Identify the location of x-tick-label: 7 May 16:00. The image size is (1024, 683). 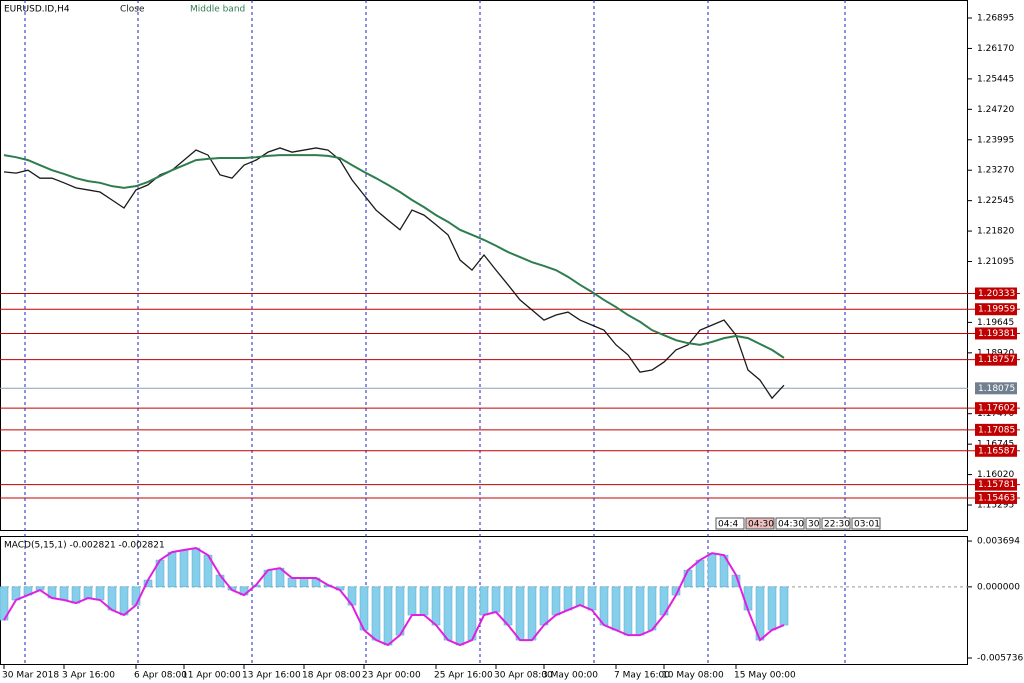
(642, 676).